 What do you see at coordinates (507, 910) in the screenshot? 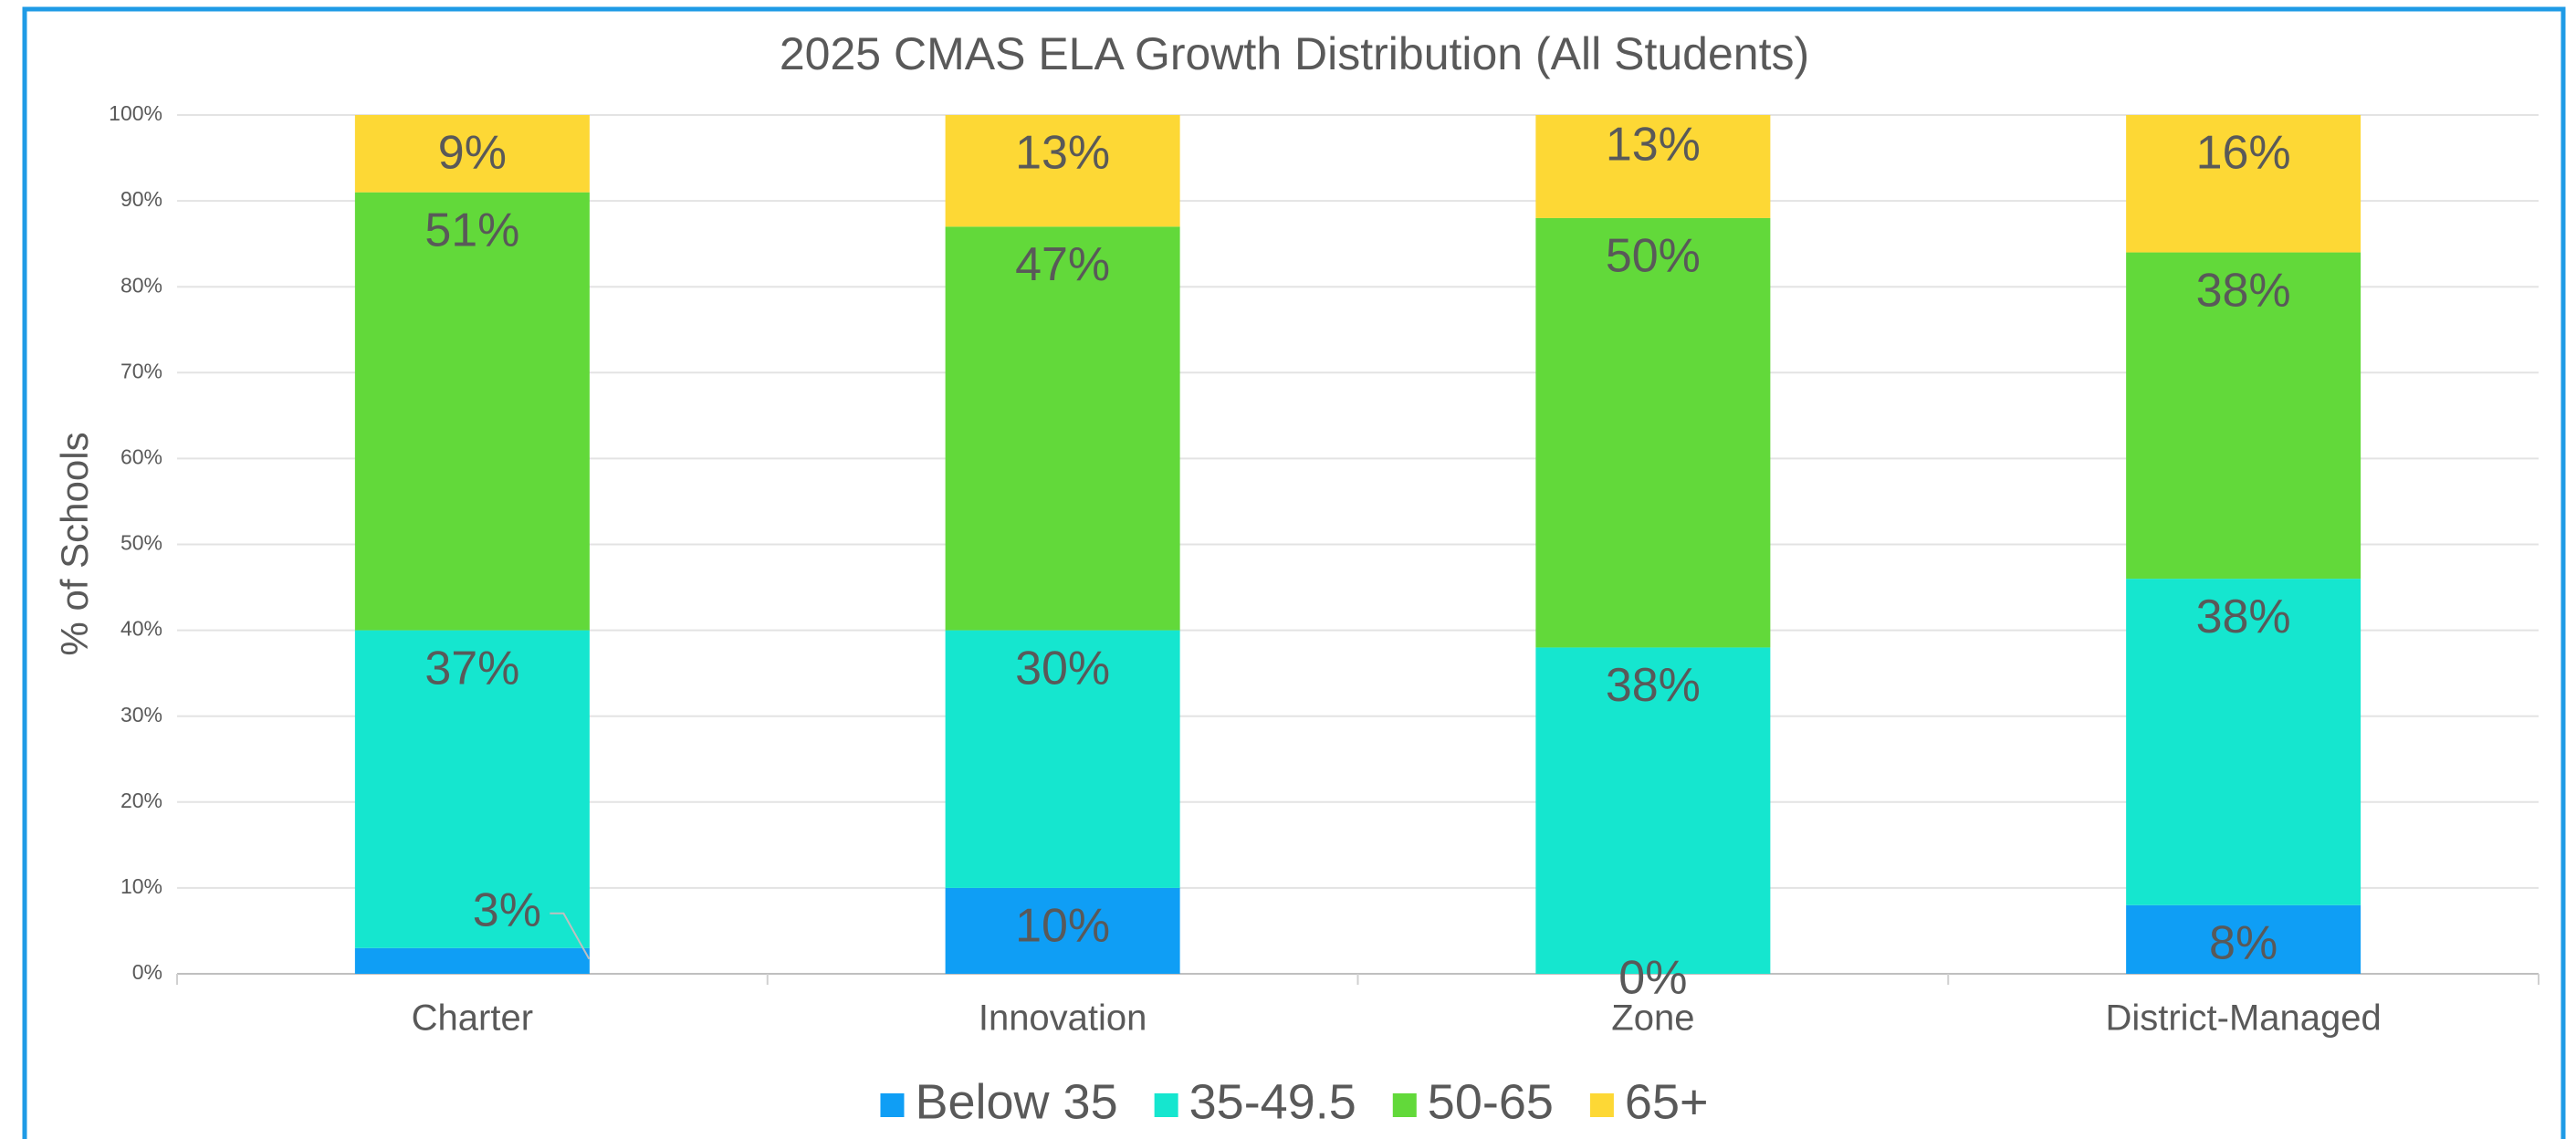
I see `data-label: 3%` at bounding box center [507, 910].